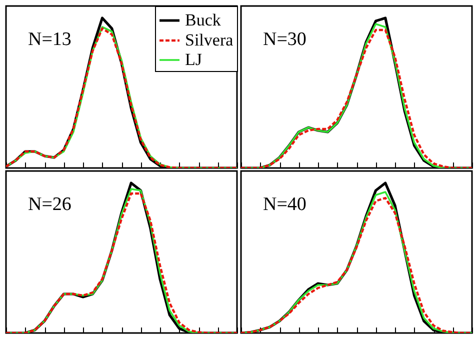 Image resolution: width=474 pixels, height=337 pixels. I want to click on legend-label: Silvera, so click(209, 40).